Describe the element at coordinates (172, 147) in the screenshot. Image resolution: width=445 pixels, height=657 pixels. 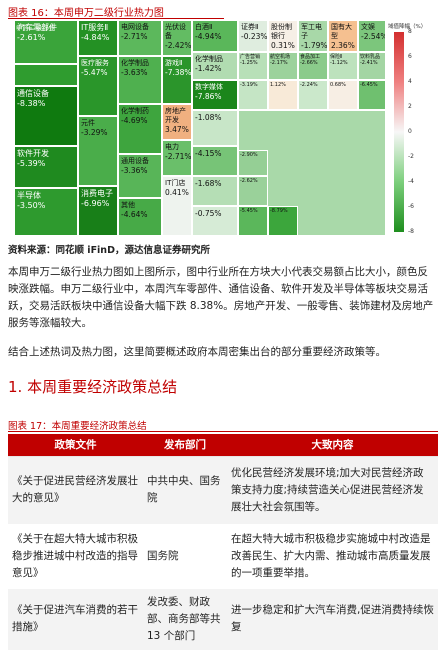
I see `heatmap-cell-name: 电力` at that location.